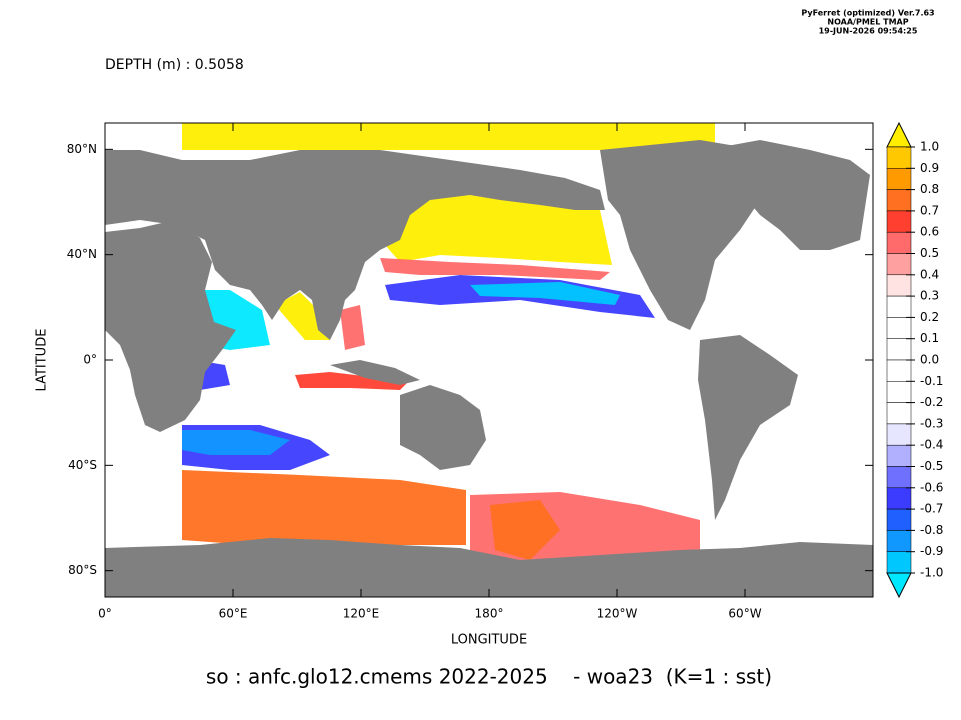 The image size is (961, 720). Describe the element at coordinates (82, 465) in the screenshot. I see `y-tick-label: 40°S` at that location.